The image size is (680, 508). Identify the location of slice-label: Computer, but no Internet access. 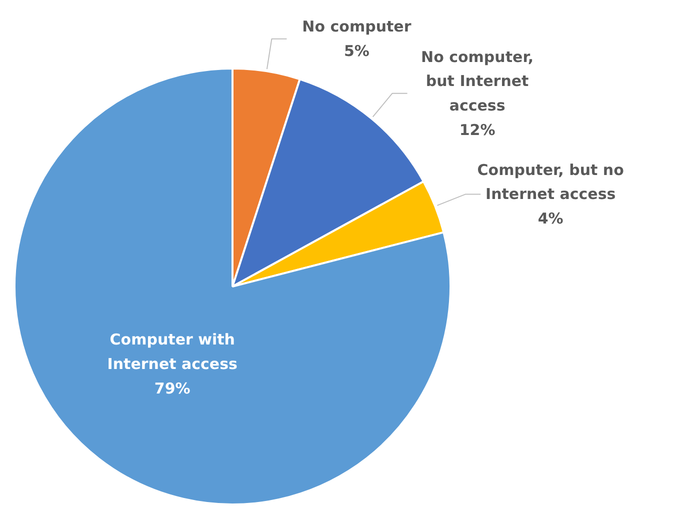
(550, 182).